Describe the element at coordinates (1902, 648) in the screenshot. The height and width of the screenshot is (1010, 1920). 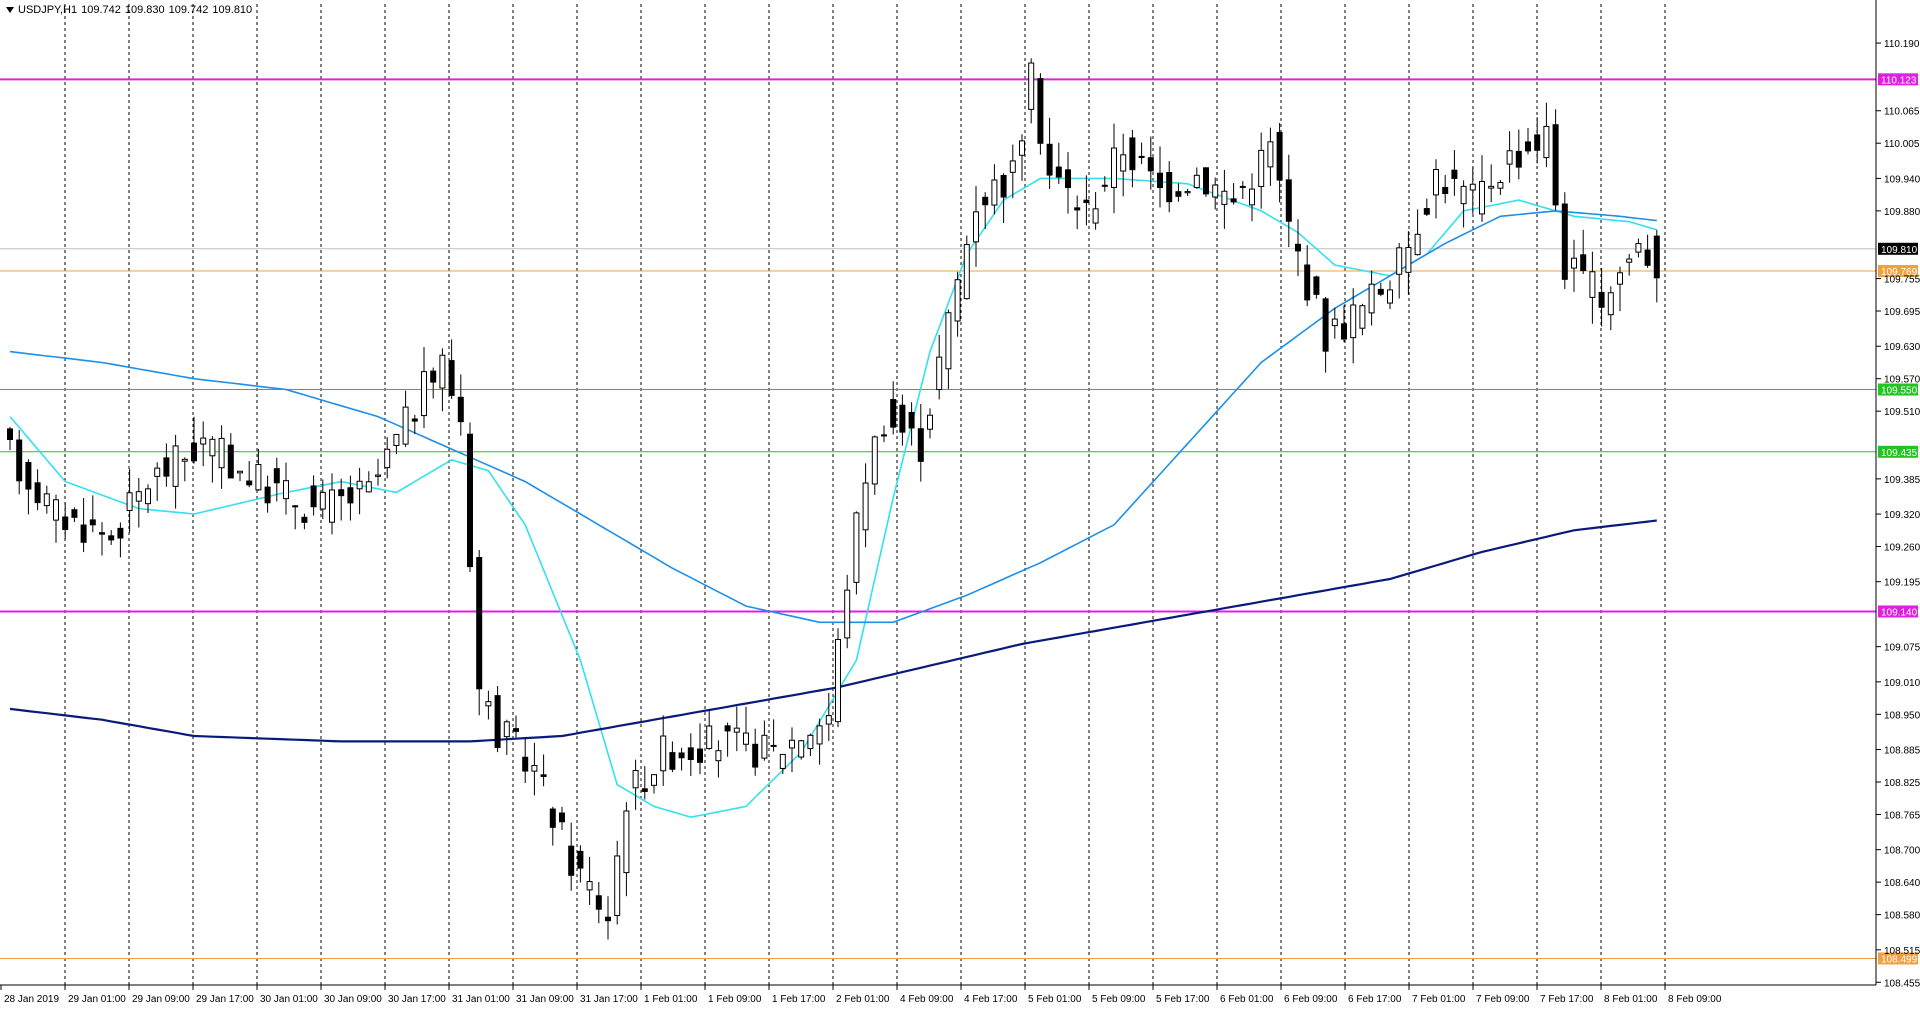
I see `price-axis-label: 109.075` at that location.